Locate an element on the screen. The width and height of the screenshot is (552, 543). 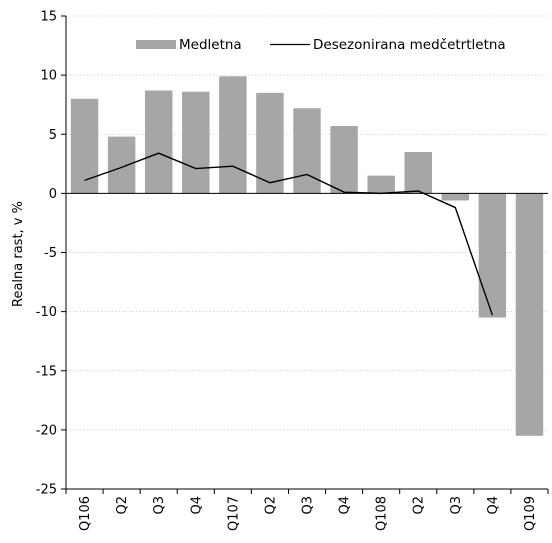
x-tick-label: Q108 is located at coordinates (382, 513).